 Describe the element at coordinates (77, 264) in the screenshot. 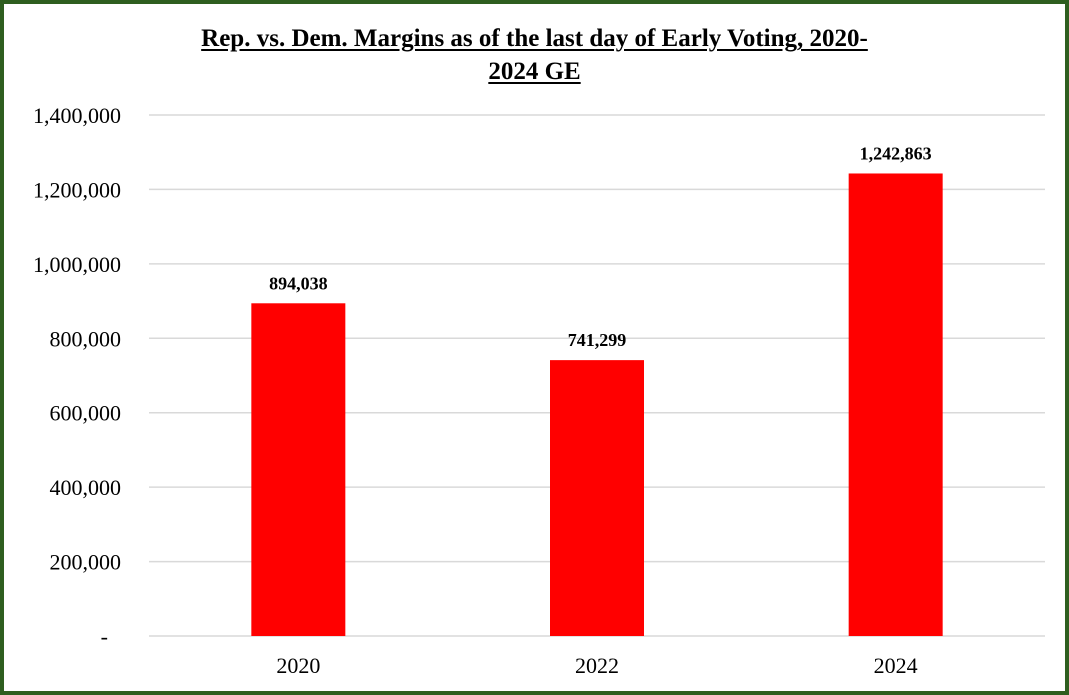

I see `y-tick-label: 1,000,000` at that location.